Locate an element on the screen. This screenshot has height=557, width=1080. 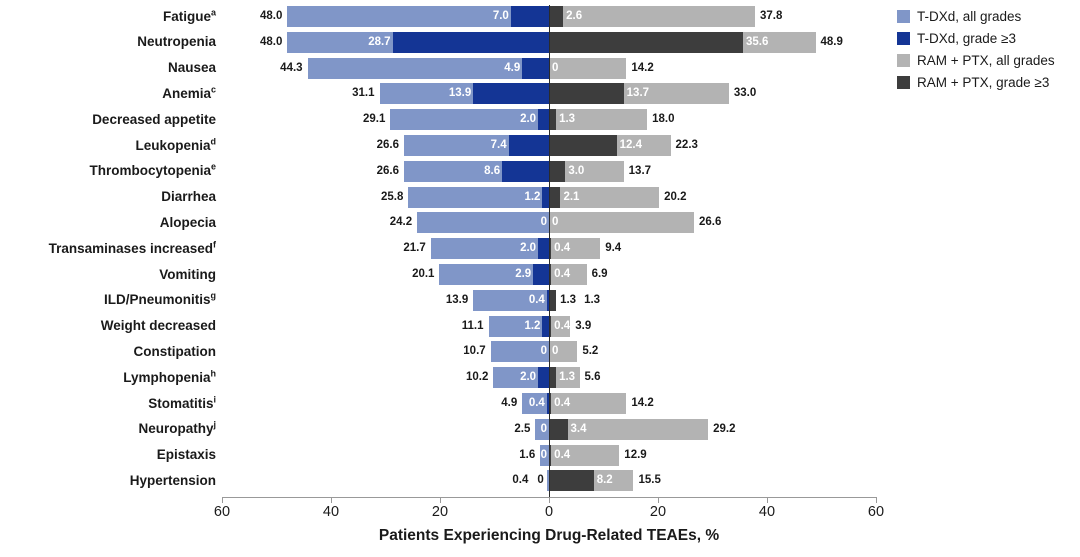
ram-all-value: 1.3 is located at coordinates (592, 299).